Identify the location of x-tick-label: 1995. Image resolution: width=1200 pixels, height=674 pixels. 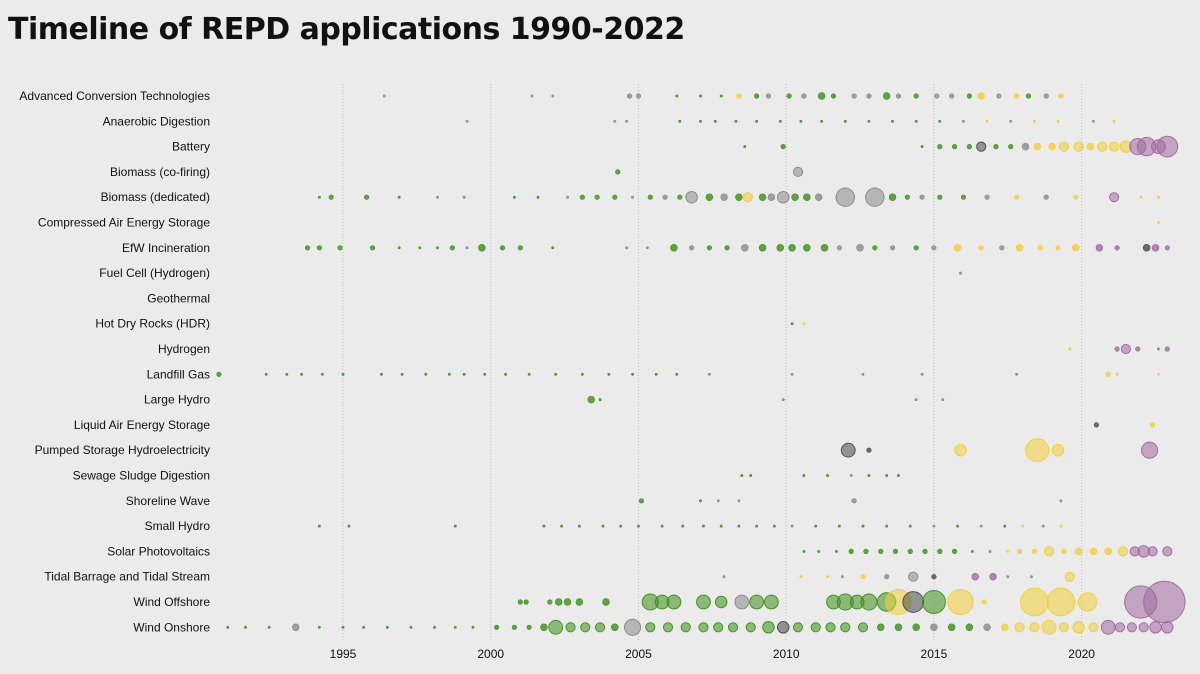
(343, 654).